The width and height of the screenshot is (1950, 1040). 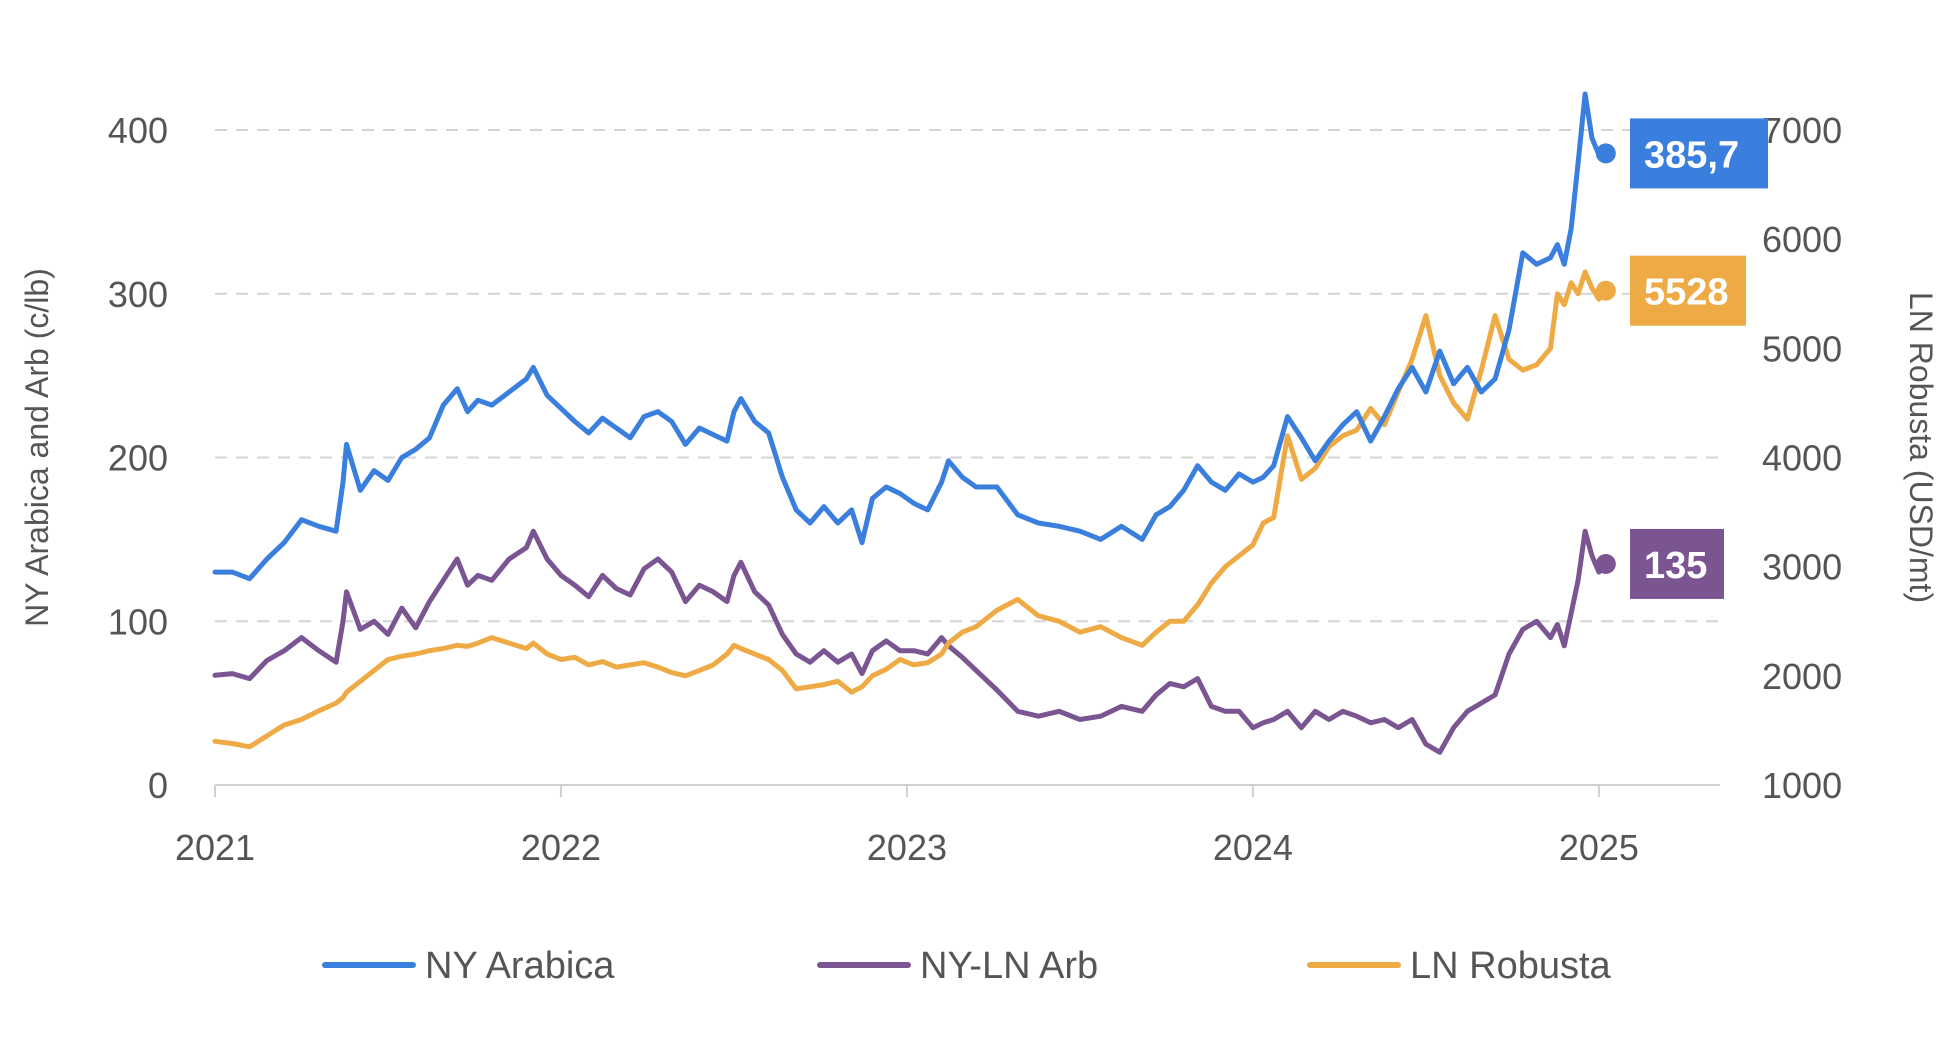 I want to click on right-y-axis-ticks: 1000 2000 3000 4000 5000 6000 7000, so click(x=1802, y=458).